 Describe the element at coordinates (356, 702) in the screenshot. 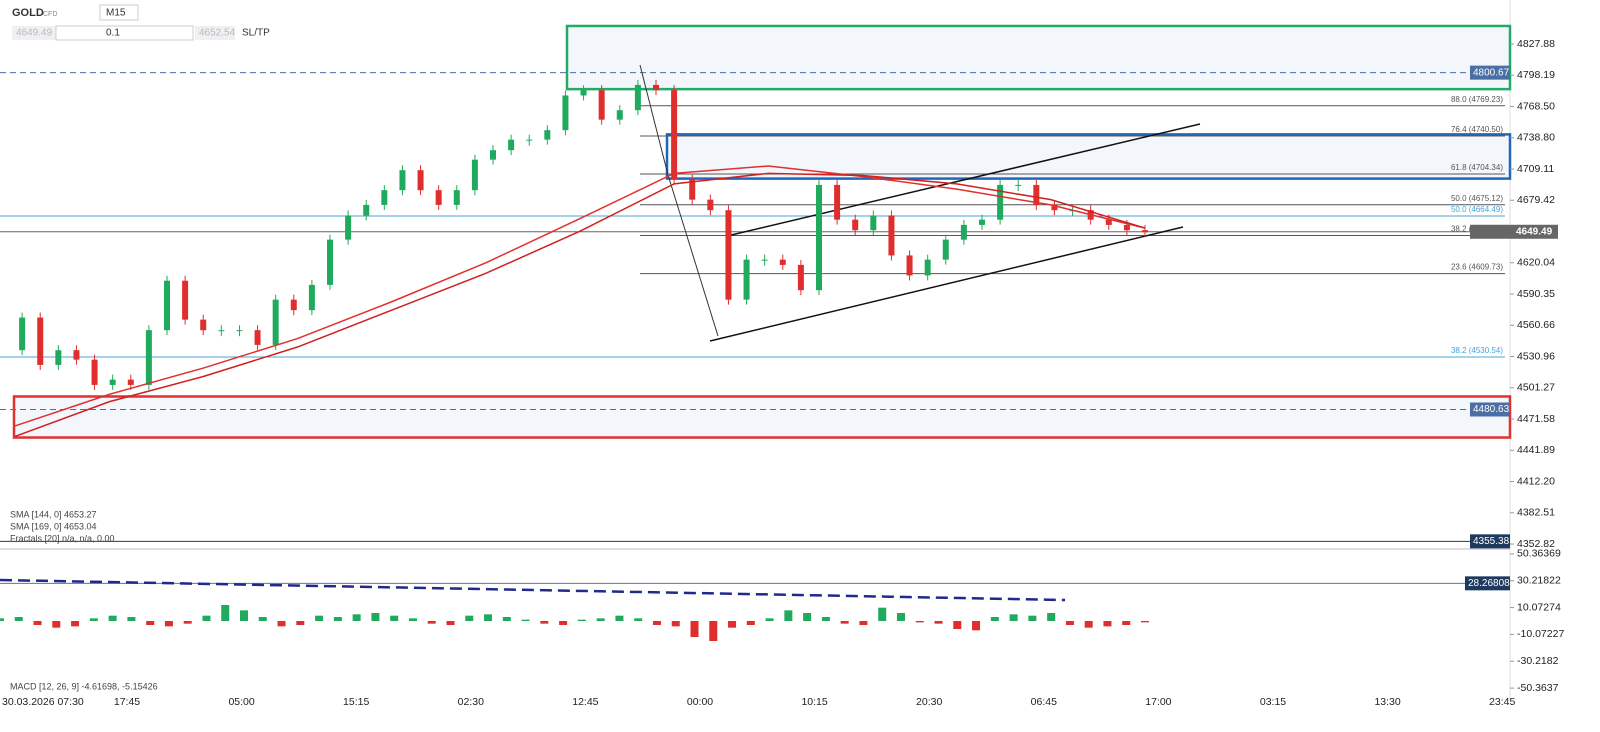

I see `time-label: 15:15` at that location.